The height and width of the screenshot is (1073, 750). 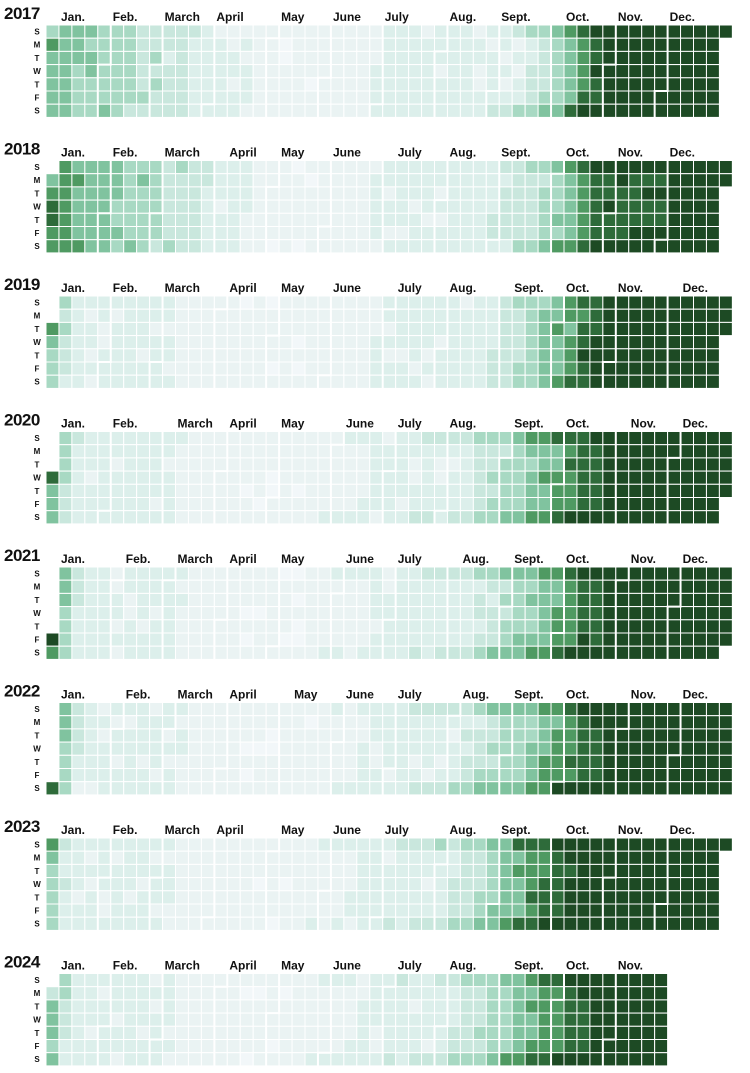 I want to click on month-label-2: March, so click(x=182, y=288).